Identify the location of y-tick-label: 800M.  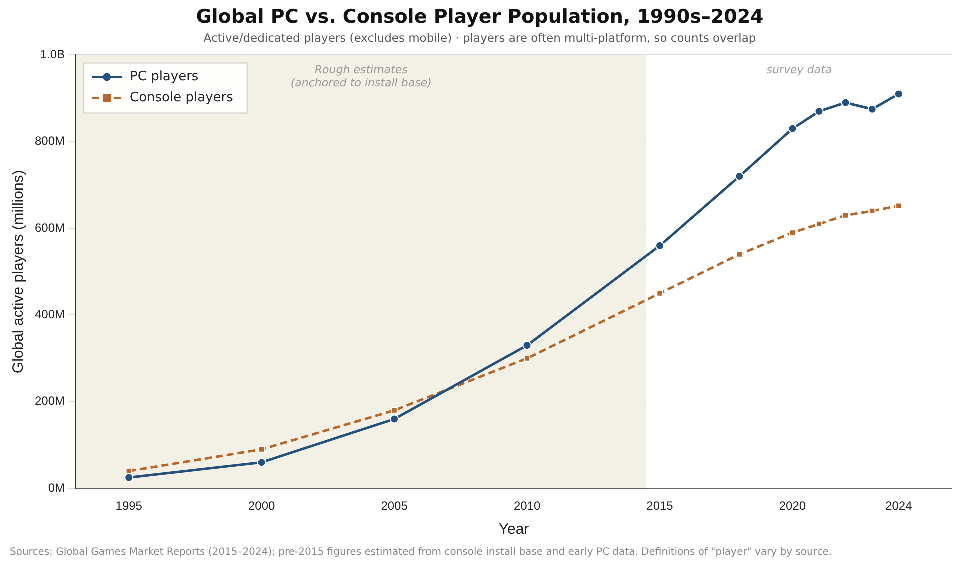
(50, 141).